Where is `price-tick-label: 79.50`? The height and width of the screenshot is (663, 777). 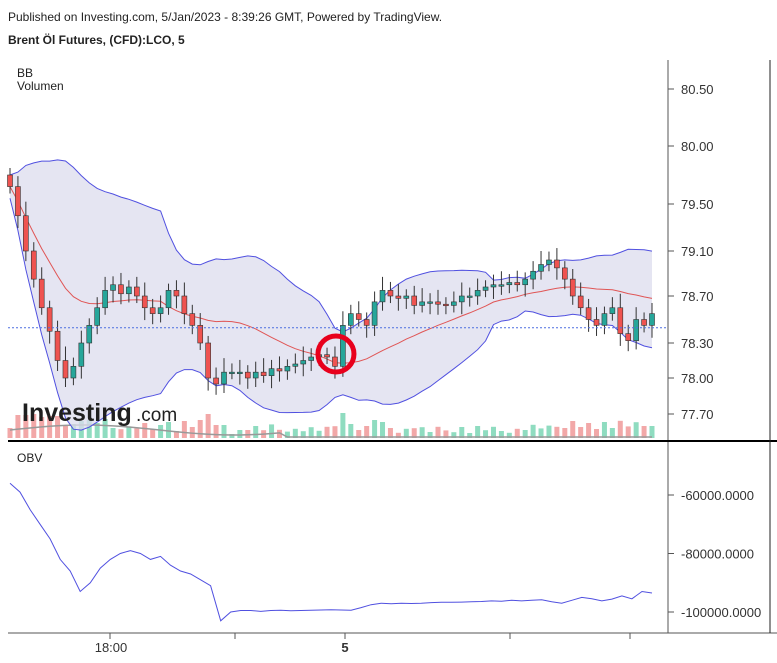 price-tick-label: 79.50 is located at coordinates (697, 204).